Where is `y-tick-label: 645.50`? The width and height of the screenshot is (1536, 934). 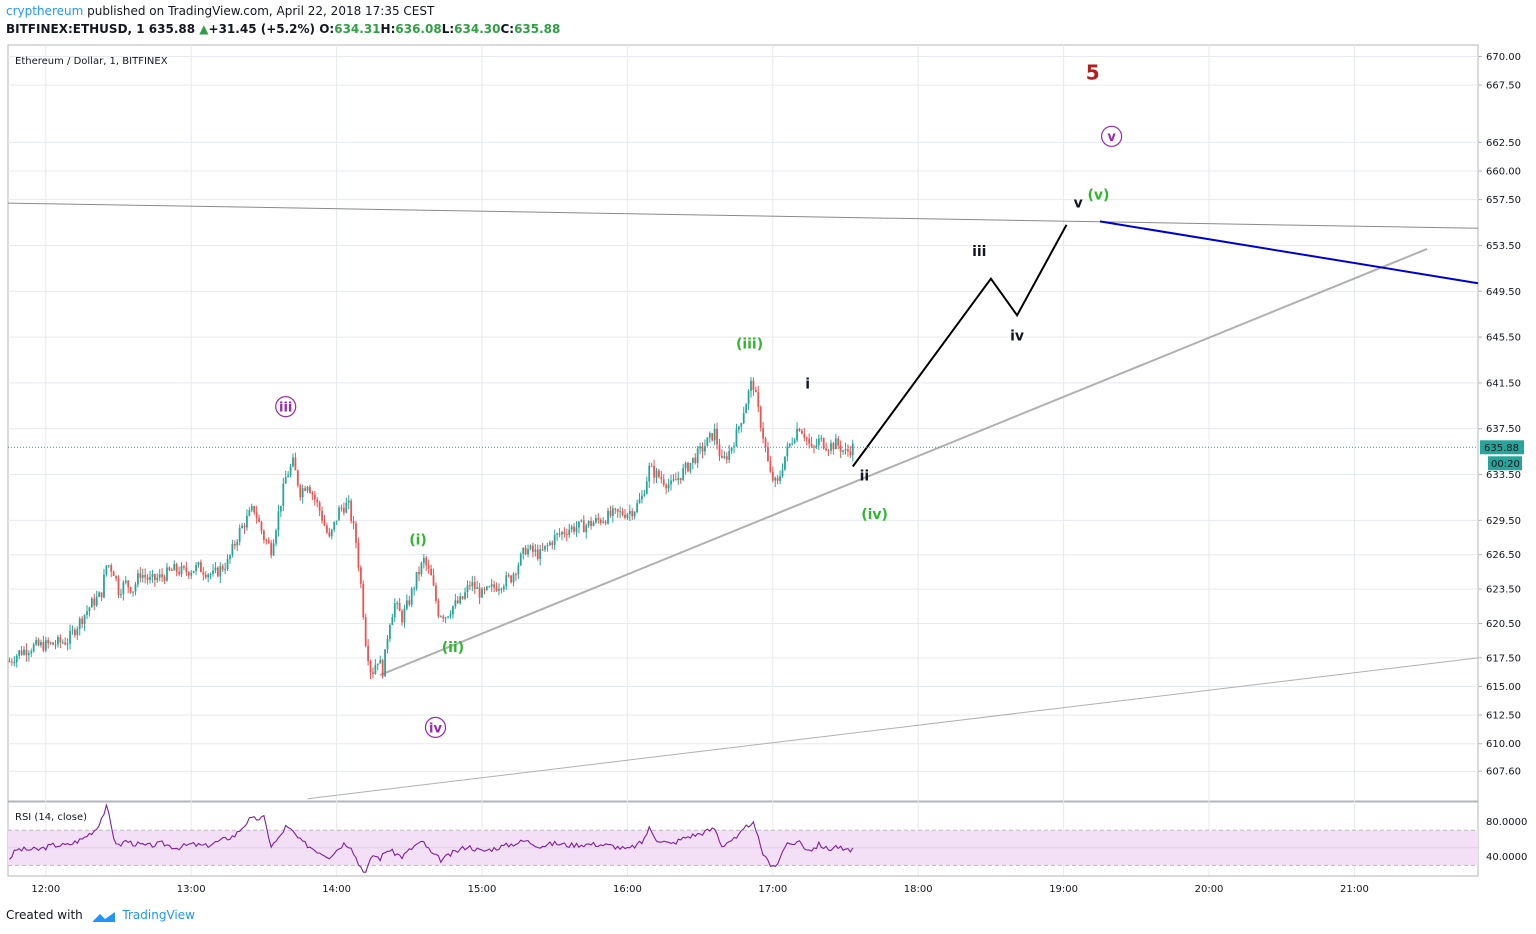
y-tick-label: 645.50 is located at coordinates (1503, 338).